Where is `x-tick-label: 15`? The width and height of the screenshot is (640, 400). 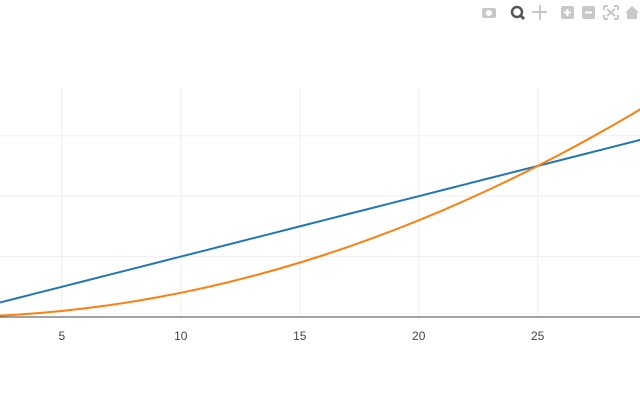
x-tick-label: 15 is located at coordinates (300, 336).